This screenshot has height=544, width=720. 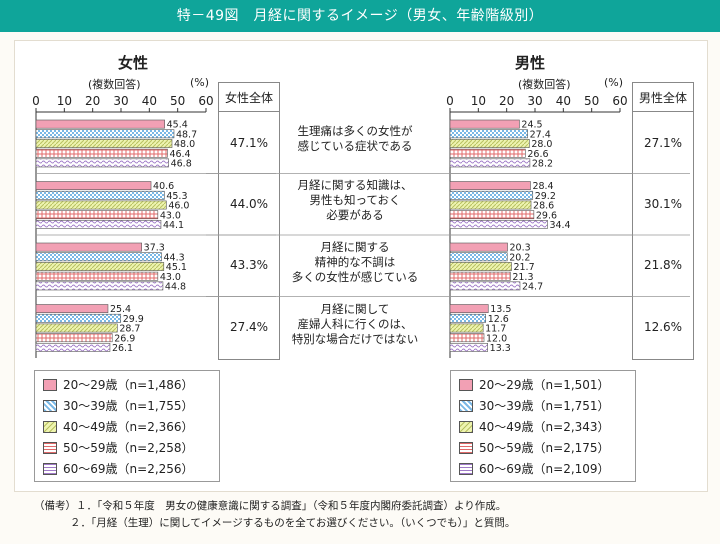 What do you see at coordinates (133, 63) in the screenshot?
I see `female-title: 女性` at bounding box center [133, 63].